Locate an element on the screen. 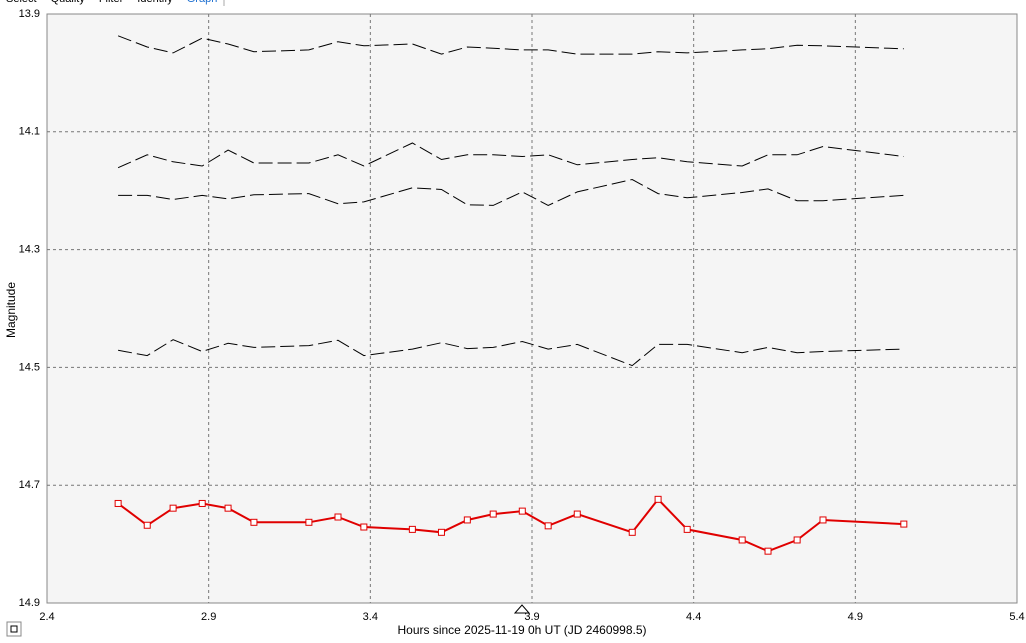  tab: Graph is located at coordinates (202, 2).